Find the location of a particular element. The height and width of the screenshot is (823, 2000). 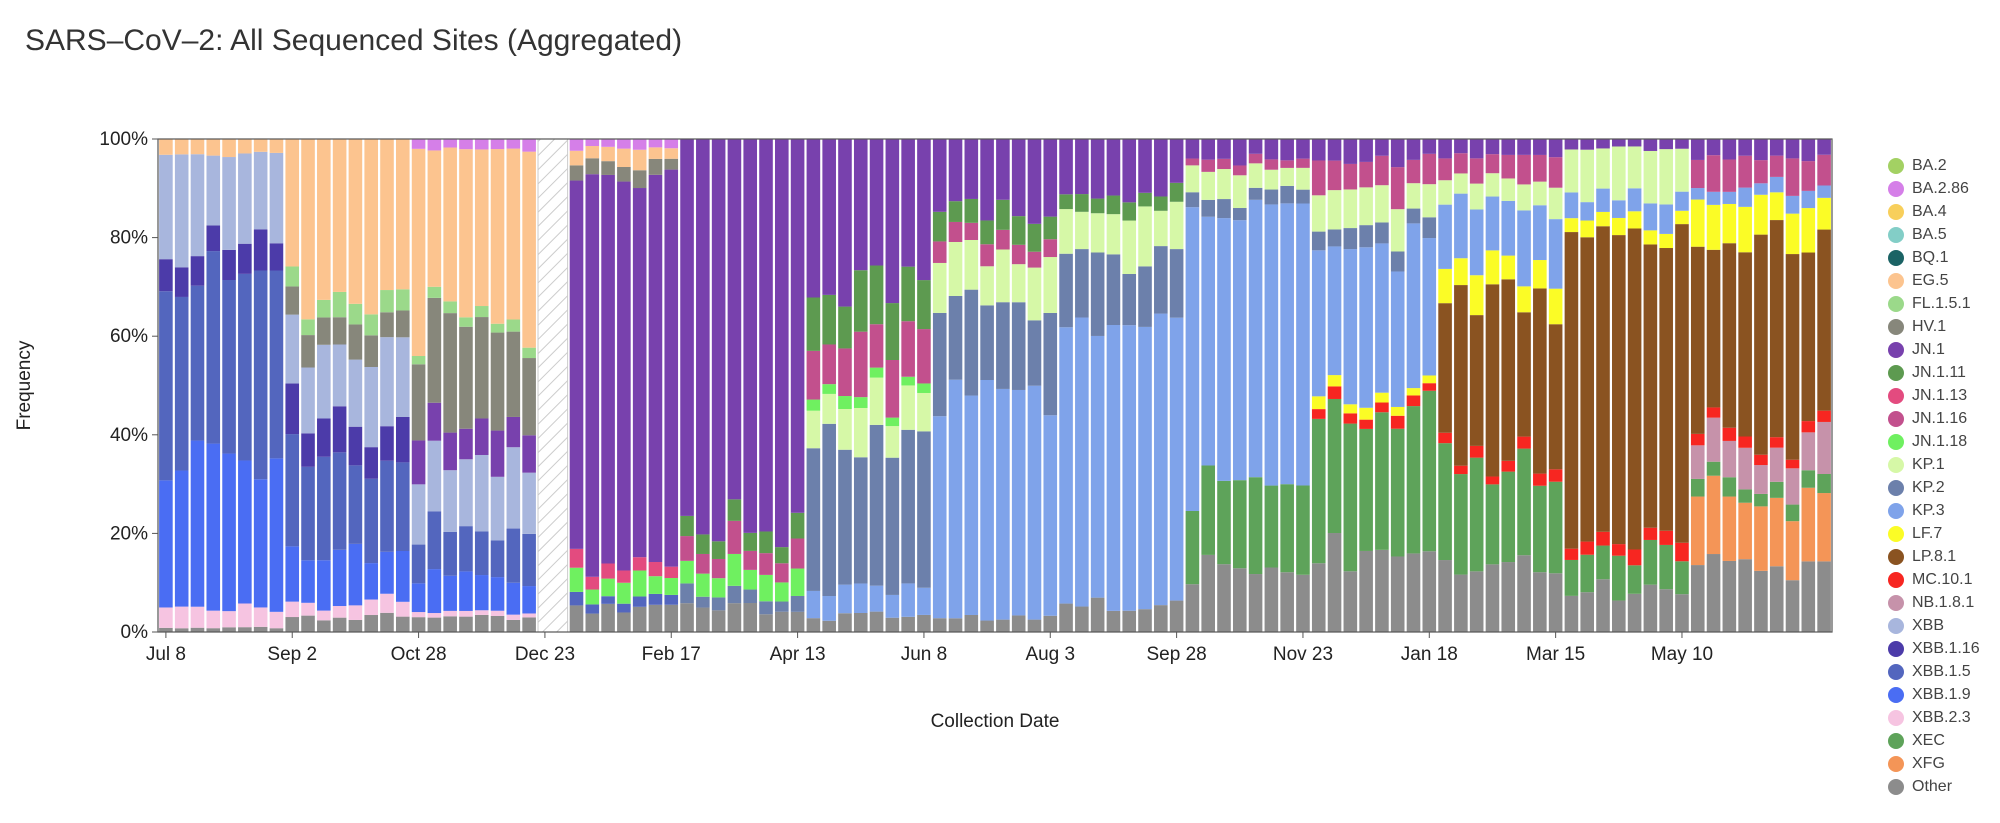

legend-item: BA.2 is located at coordinates (1943, 165).